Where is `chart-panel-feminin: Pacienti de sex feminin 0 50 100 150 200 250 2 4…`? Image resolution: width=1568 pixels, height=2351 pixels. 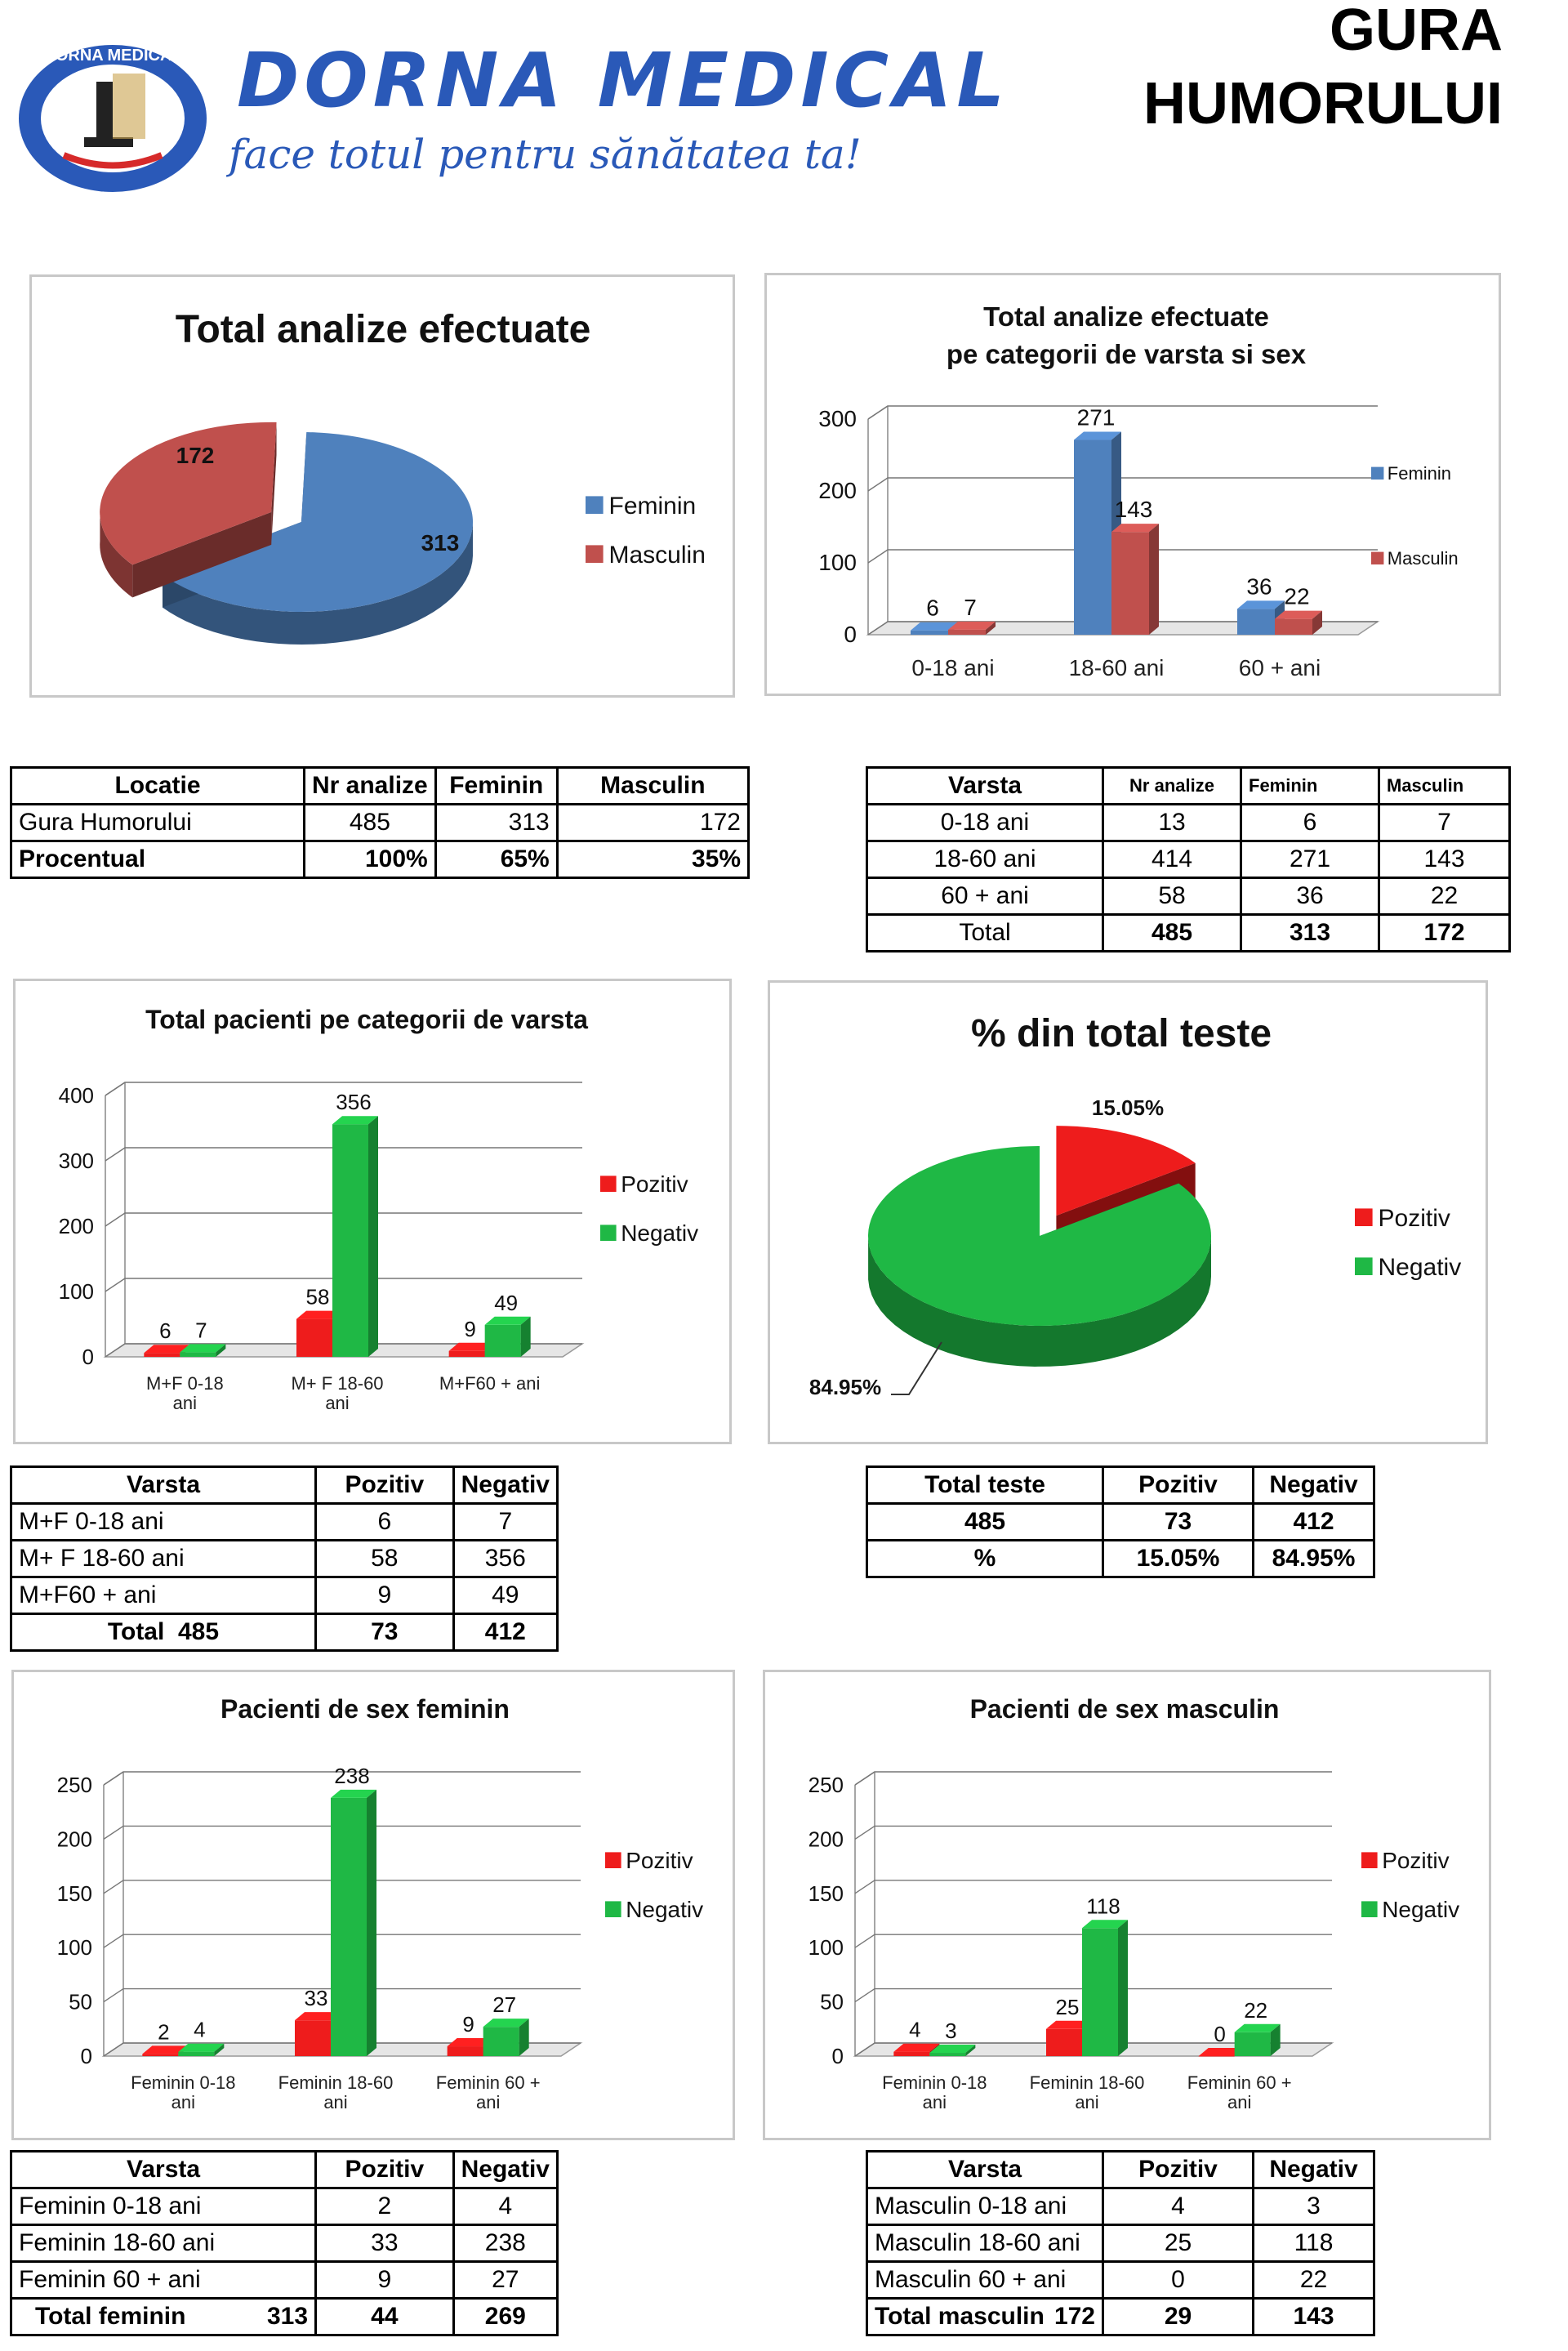
chart-panel-feminin: Pacienti de sex feminin 0 50 100 150 200 250 2 4… is located at coordinates (373, 1905).